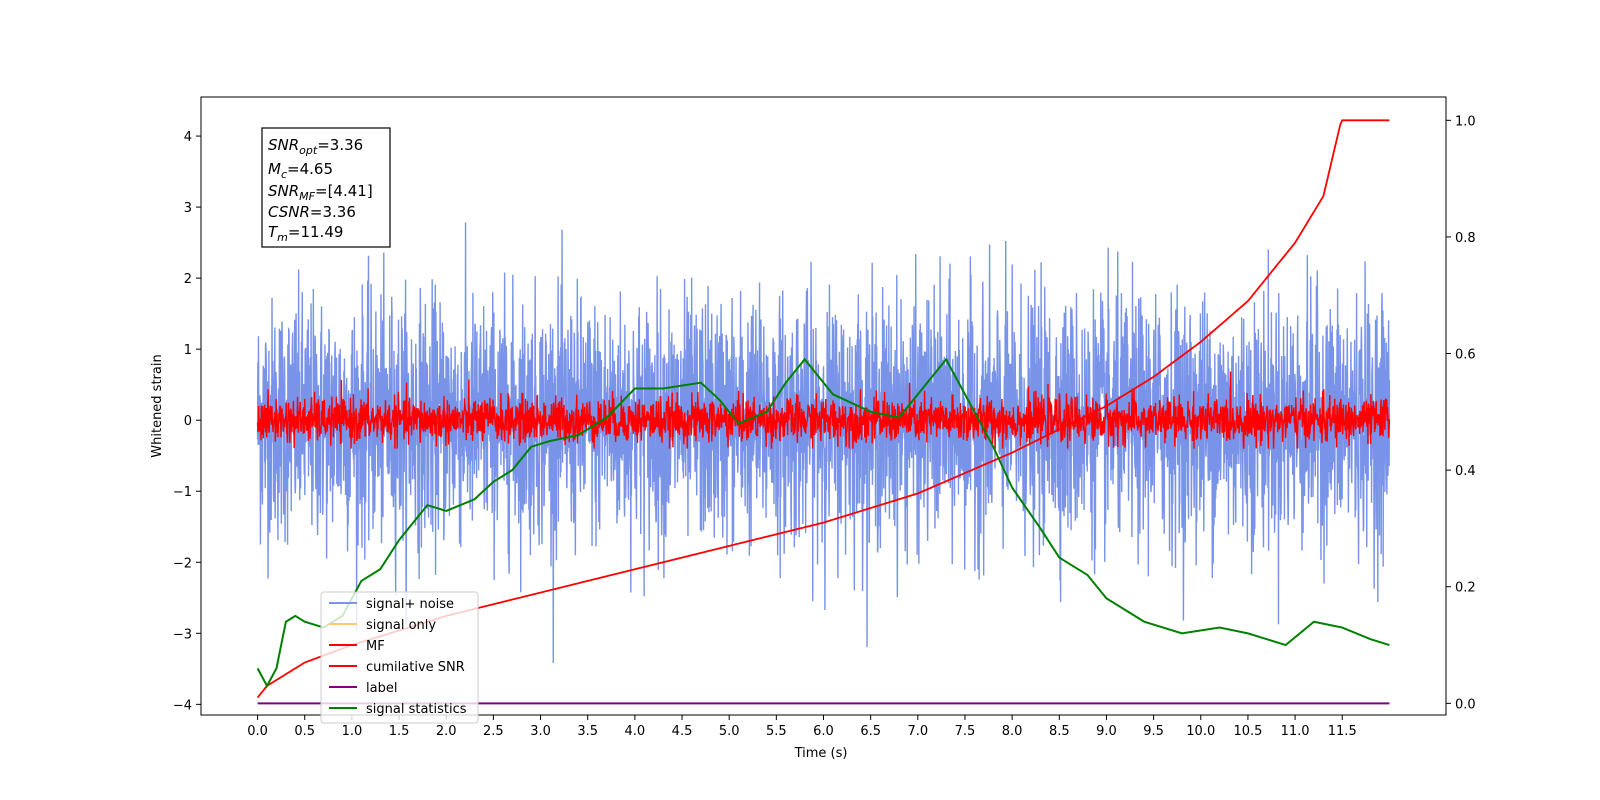 This screenshot has width=1600, height=800. Describe the element at coordinates (352, 731) in the screenshot. I see `x-tick-label: 1.0` at that location.